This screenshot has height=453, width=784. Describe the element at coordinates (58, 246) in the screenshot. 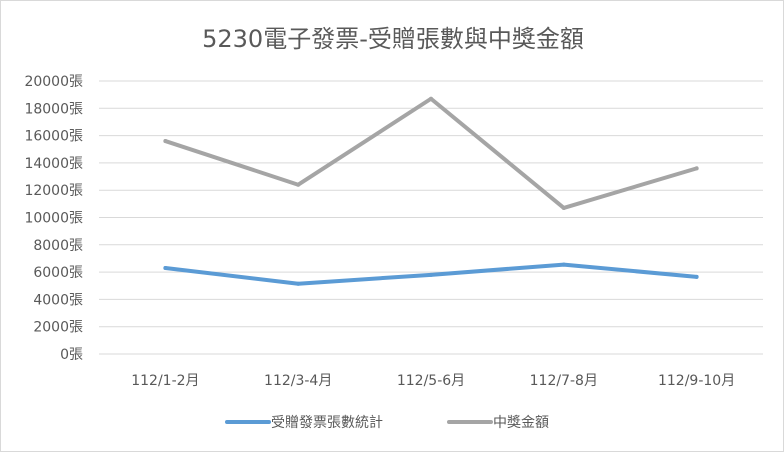

I see `y-tick-label: 8000張` at that location.